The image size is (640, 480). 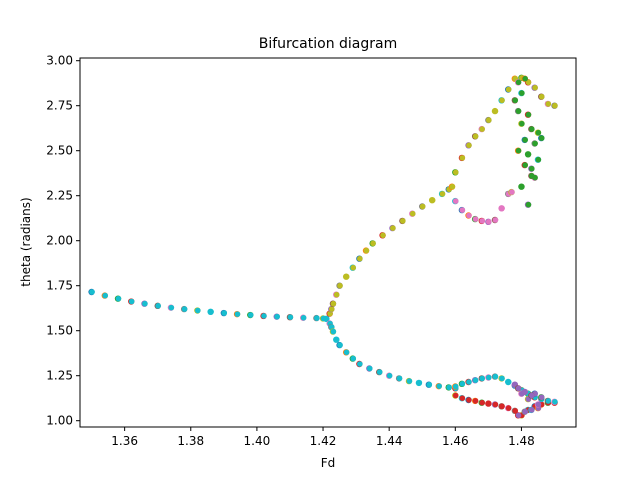 I want to click on y-tick-label: 2.00, so click(x=59, y=241).